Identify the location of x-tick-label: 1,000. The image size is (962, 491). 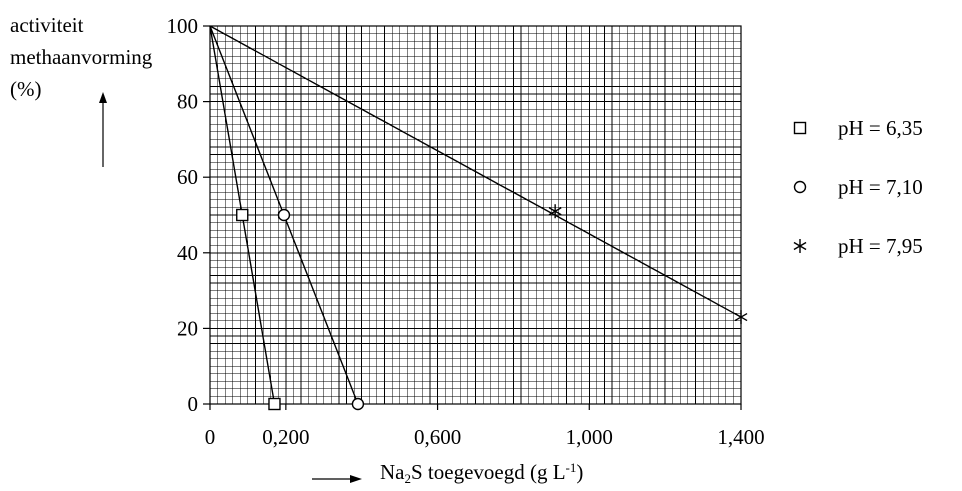
(589, 437).